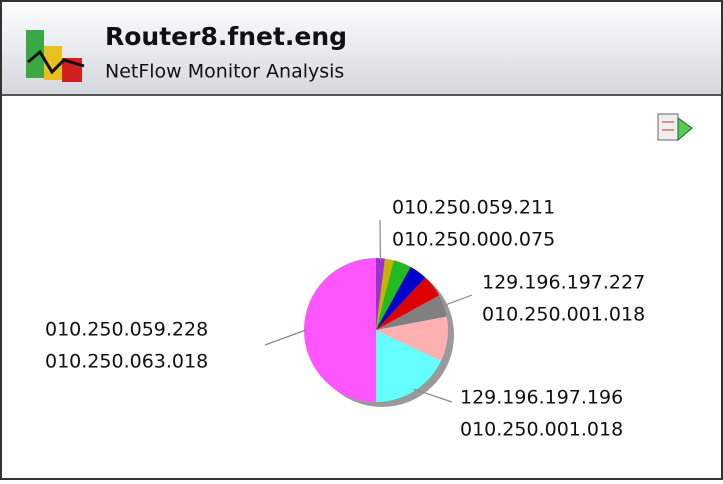  I want to click on subtitle: NetFlow Monitor Analysis, so click(224, 72).